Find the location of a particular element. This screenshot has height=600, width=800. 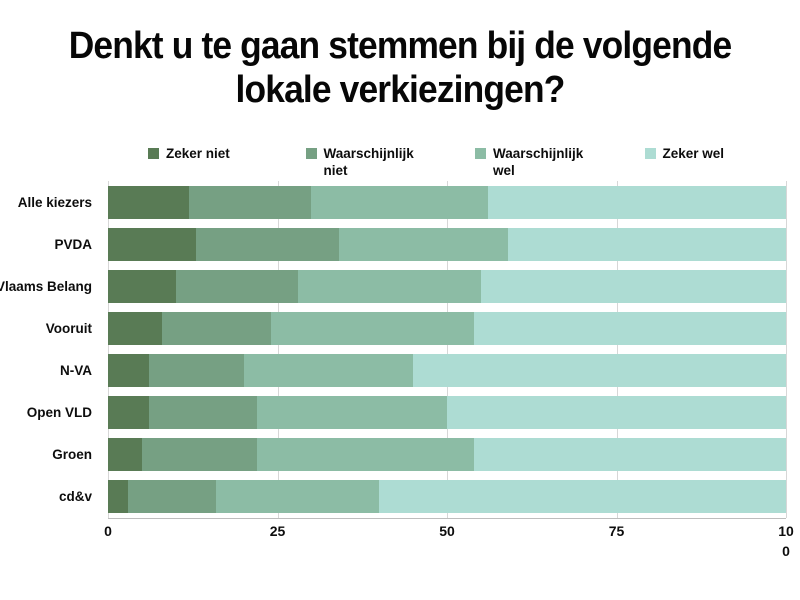

gridline is located at coordinates (786, 349).